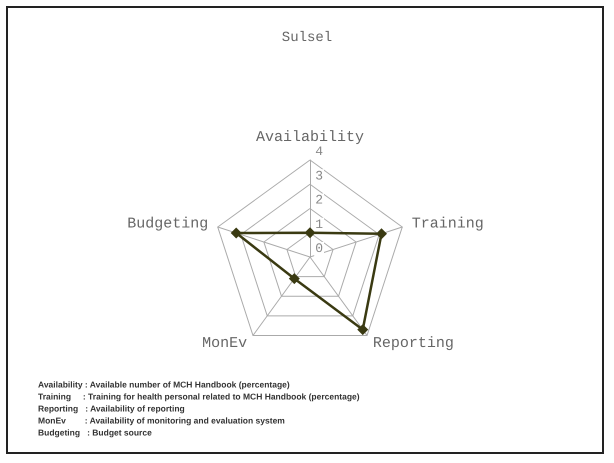  I want to click on spoke-label: Training, so click(448, 223).